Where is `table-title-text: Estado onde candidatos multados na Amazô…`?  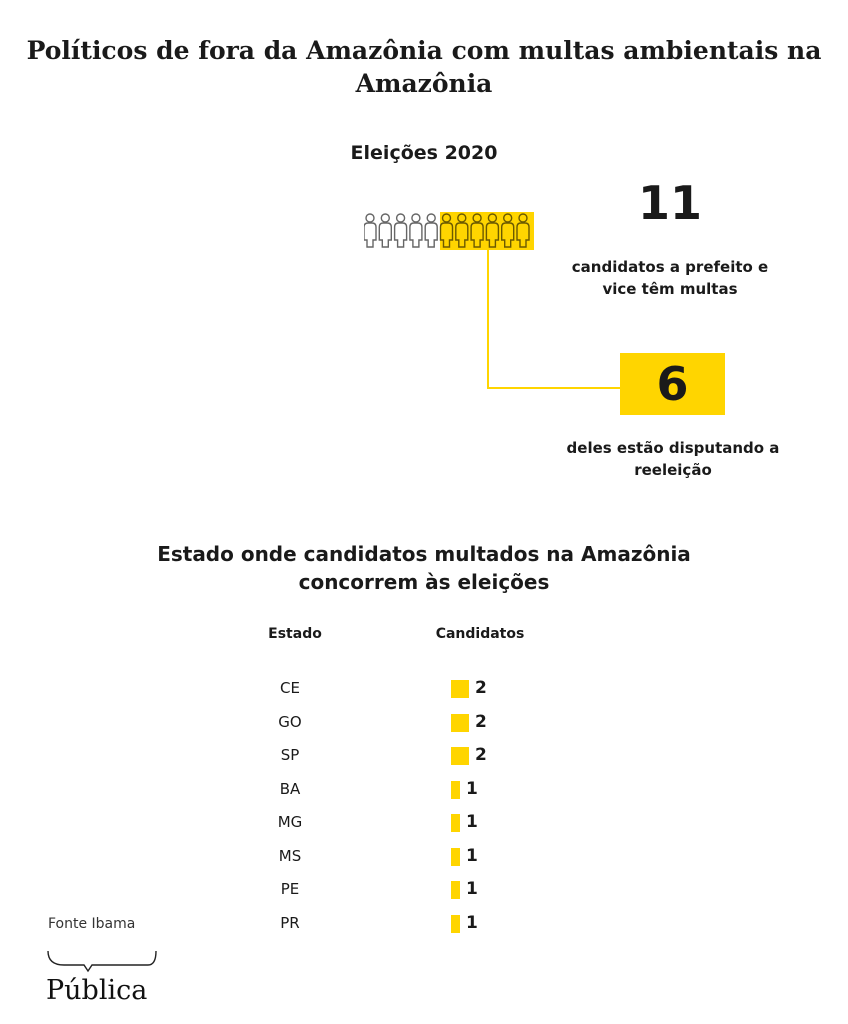
table-title-text: Estado onde candidatos multados na Amazô… is located at coordinates (424, 568).